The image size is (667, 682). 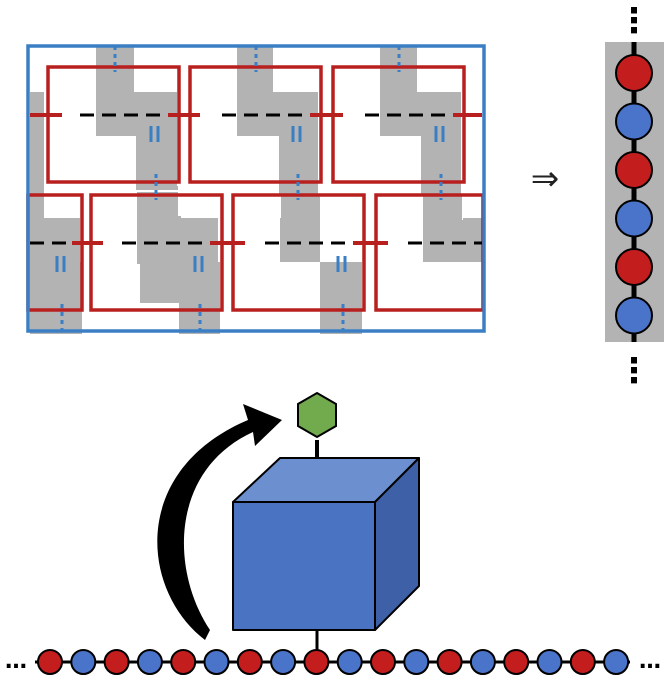 I want to click on cube-icon, so click(x=326, y=544).